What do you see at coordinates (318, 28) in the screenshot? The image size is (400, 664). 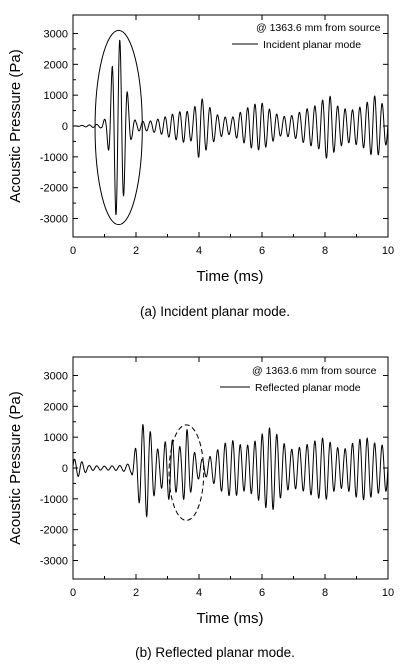 I see `chart-a-legend-annotation: @ 1363.6 mm from source` at bounding box center [318, 28].